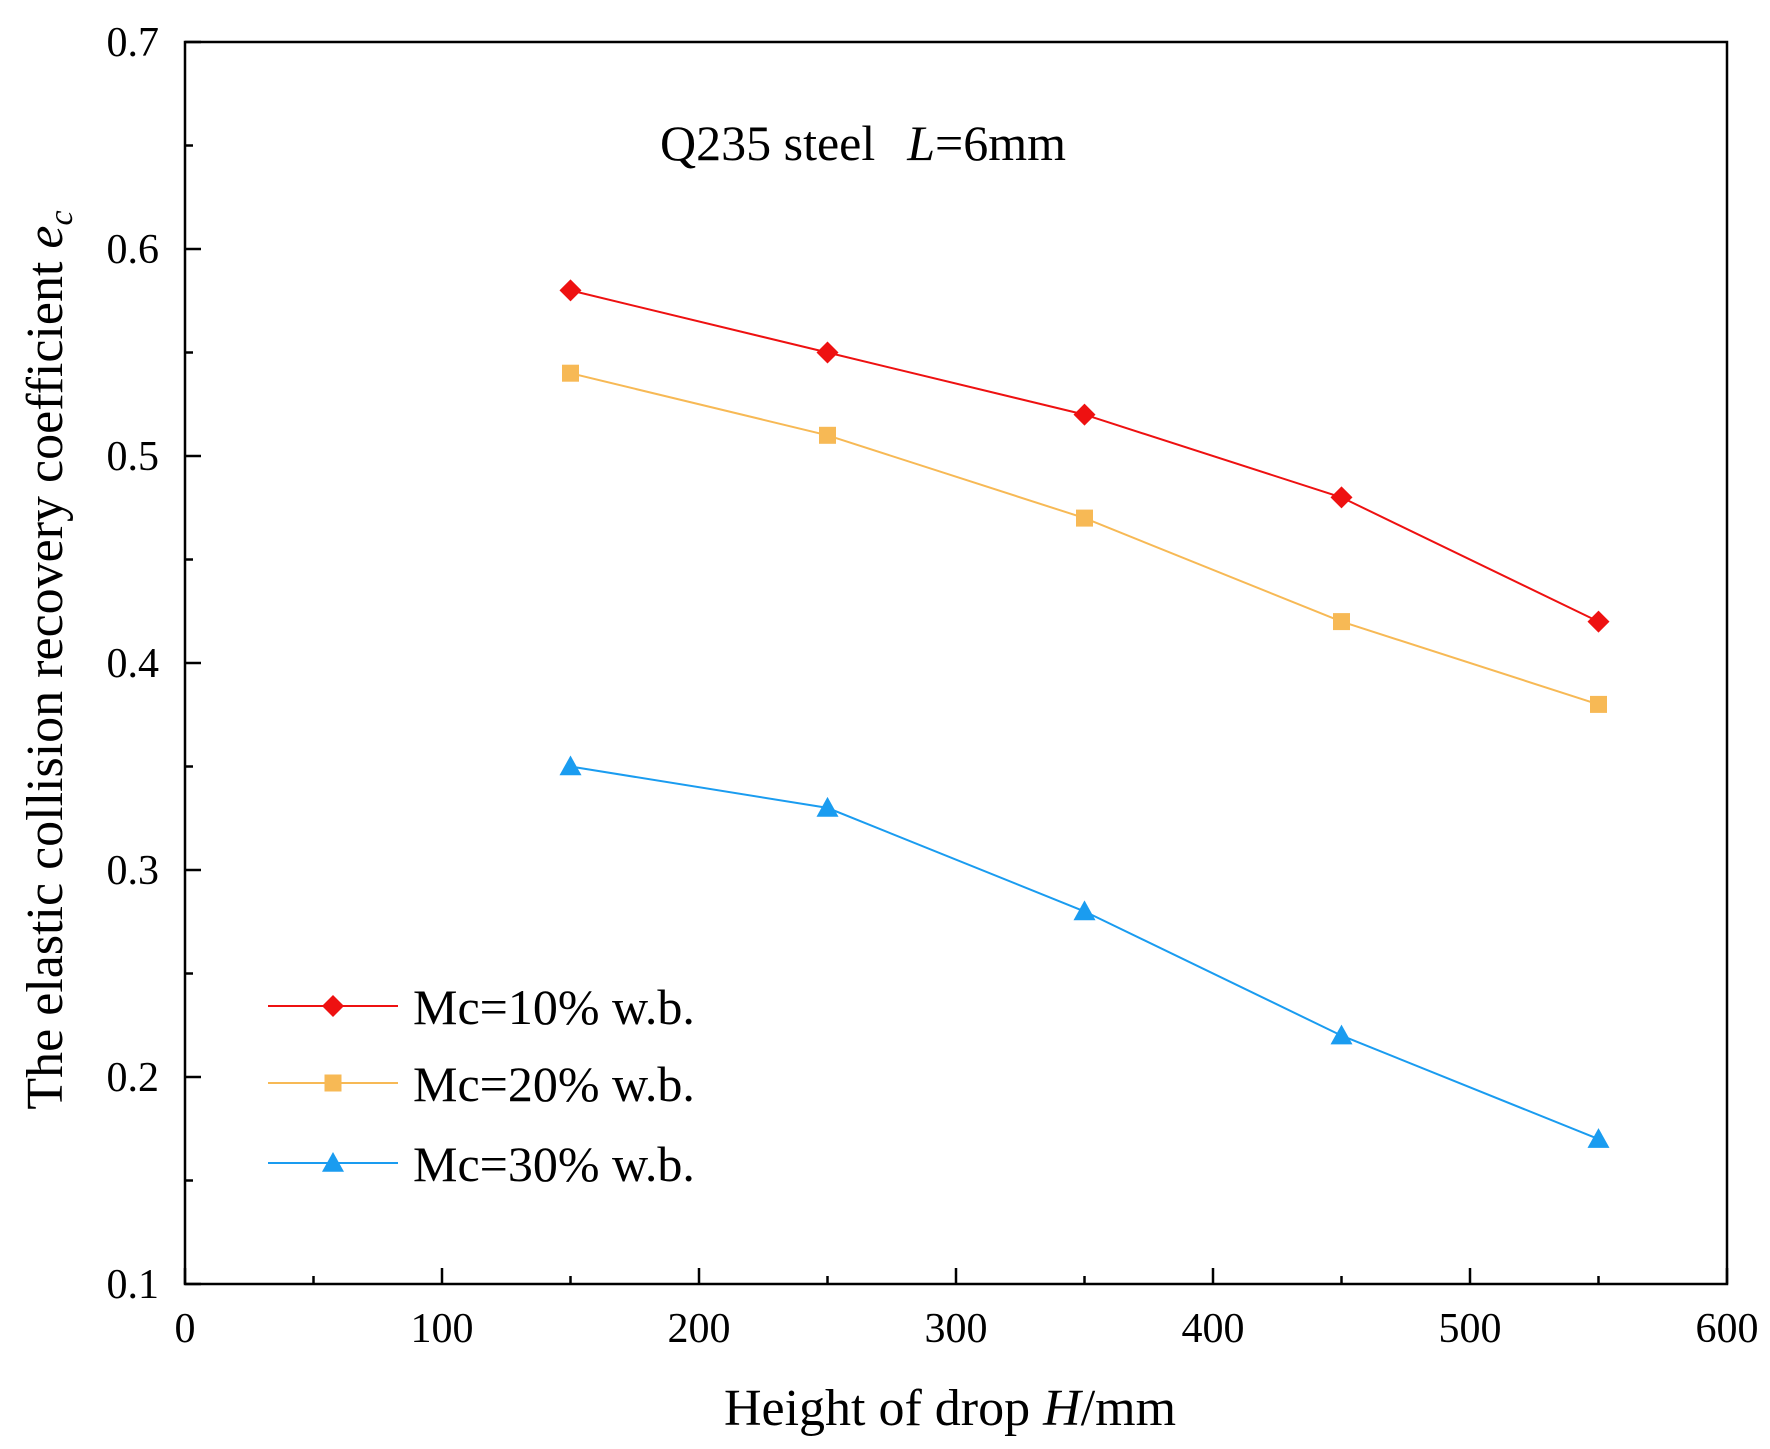 The image size is (1770, 1449). I want to click on x-tick-label: 100, so click(442, 1329).